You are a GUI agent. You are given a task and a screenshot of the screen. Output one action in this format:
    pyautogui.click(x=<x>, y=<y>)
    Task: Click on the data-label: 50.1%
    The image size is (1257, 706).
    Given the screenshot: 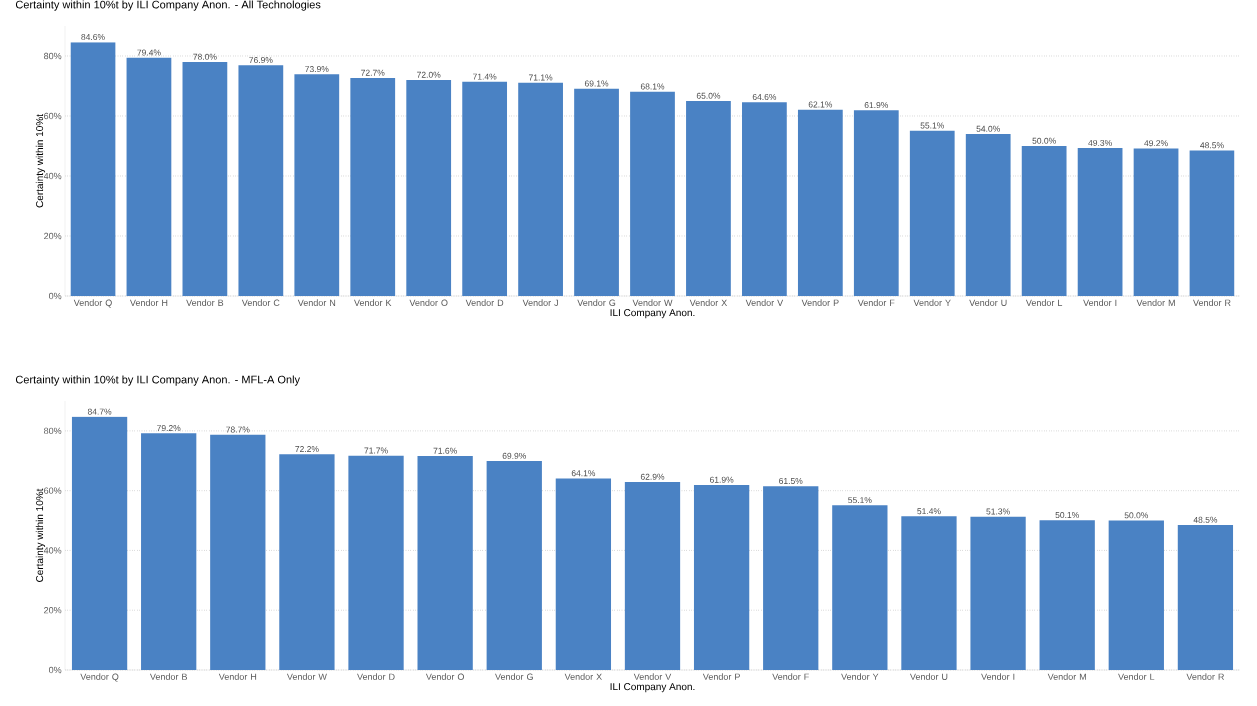 What is the action you would take?
    pyautogui.click(x=1067, y=515)
    